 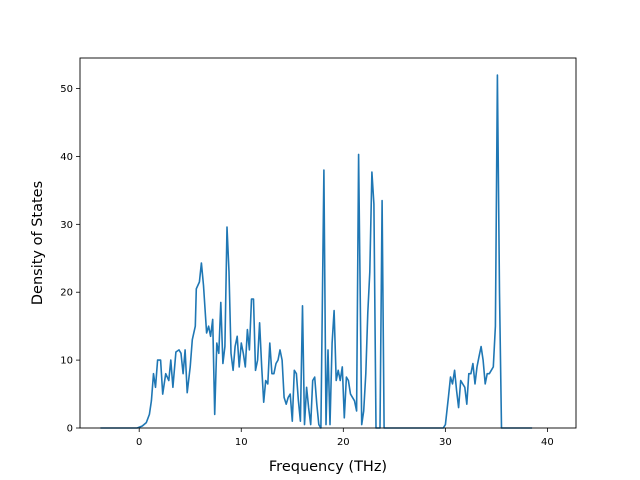 I want to click on x-axis-label: Frequency (THz), so click(x=328, y=467).